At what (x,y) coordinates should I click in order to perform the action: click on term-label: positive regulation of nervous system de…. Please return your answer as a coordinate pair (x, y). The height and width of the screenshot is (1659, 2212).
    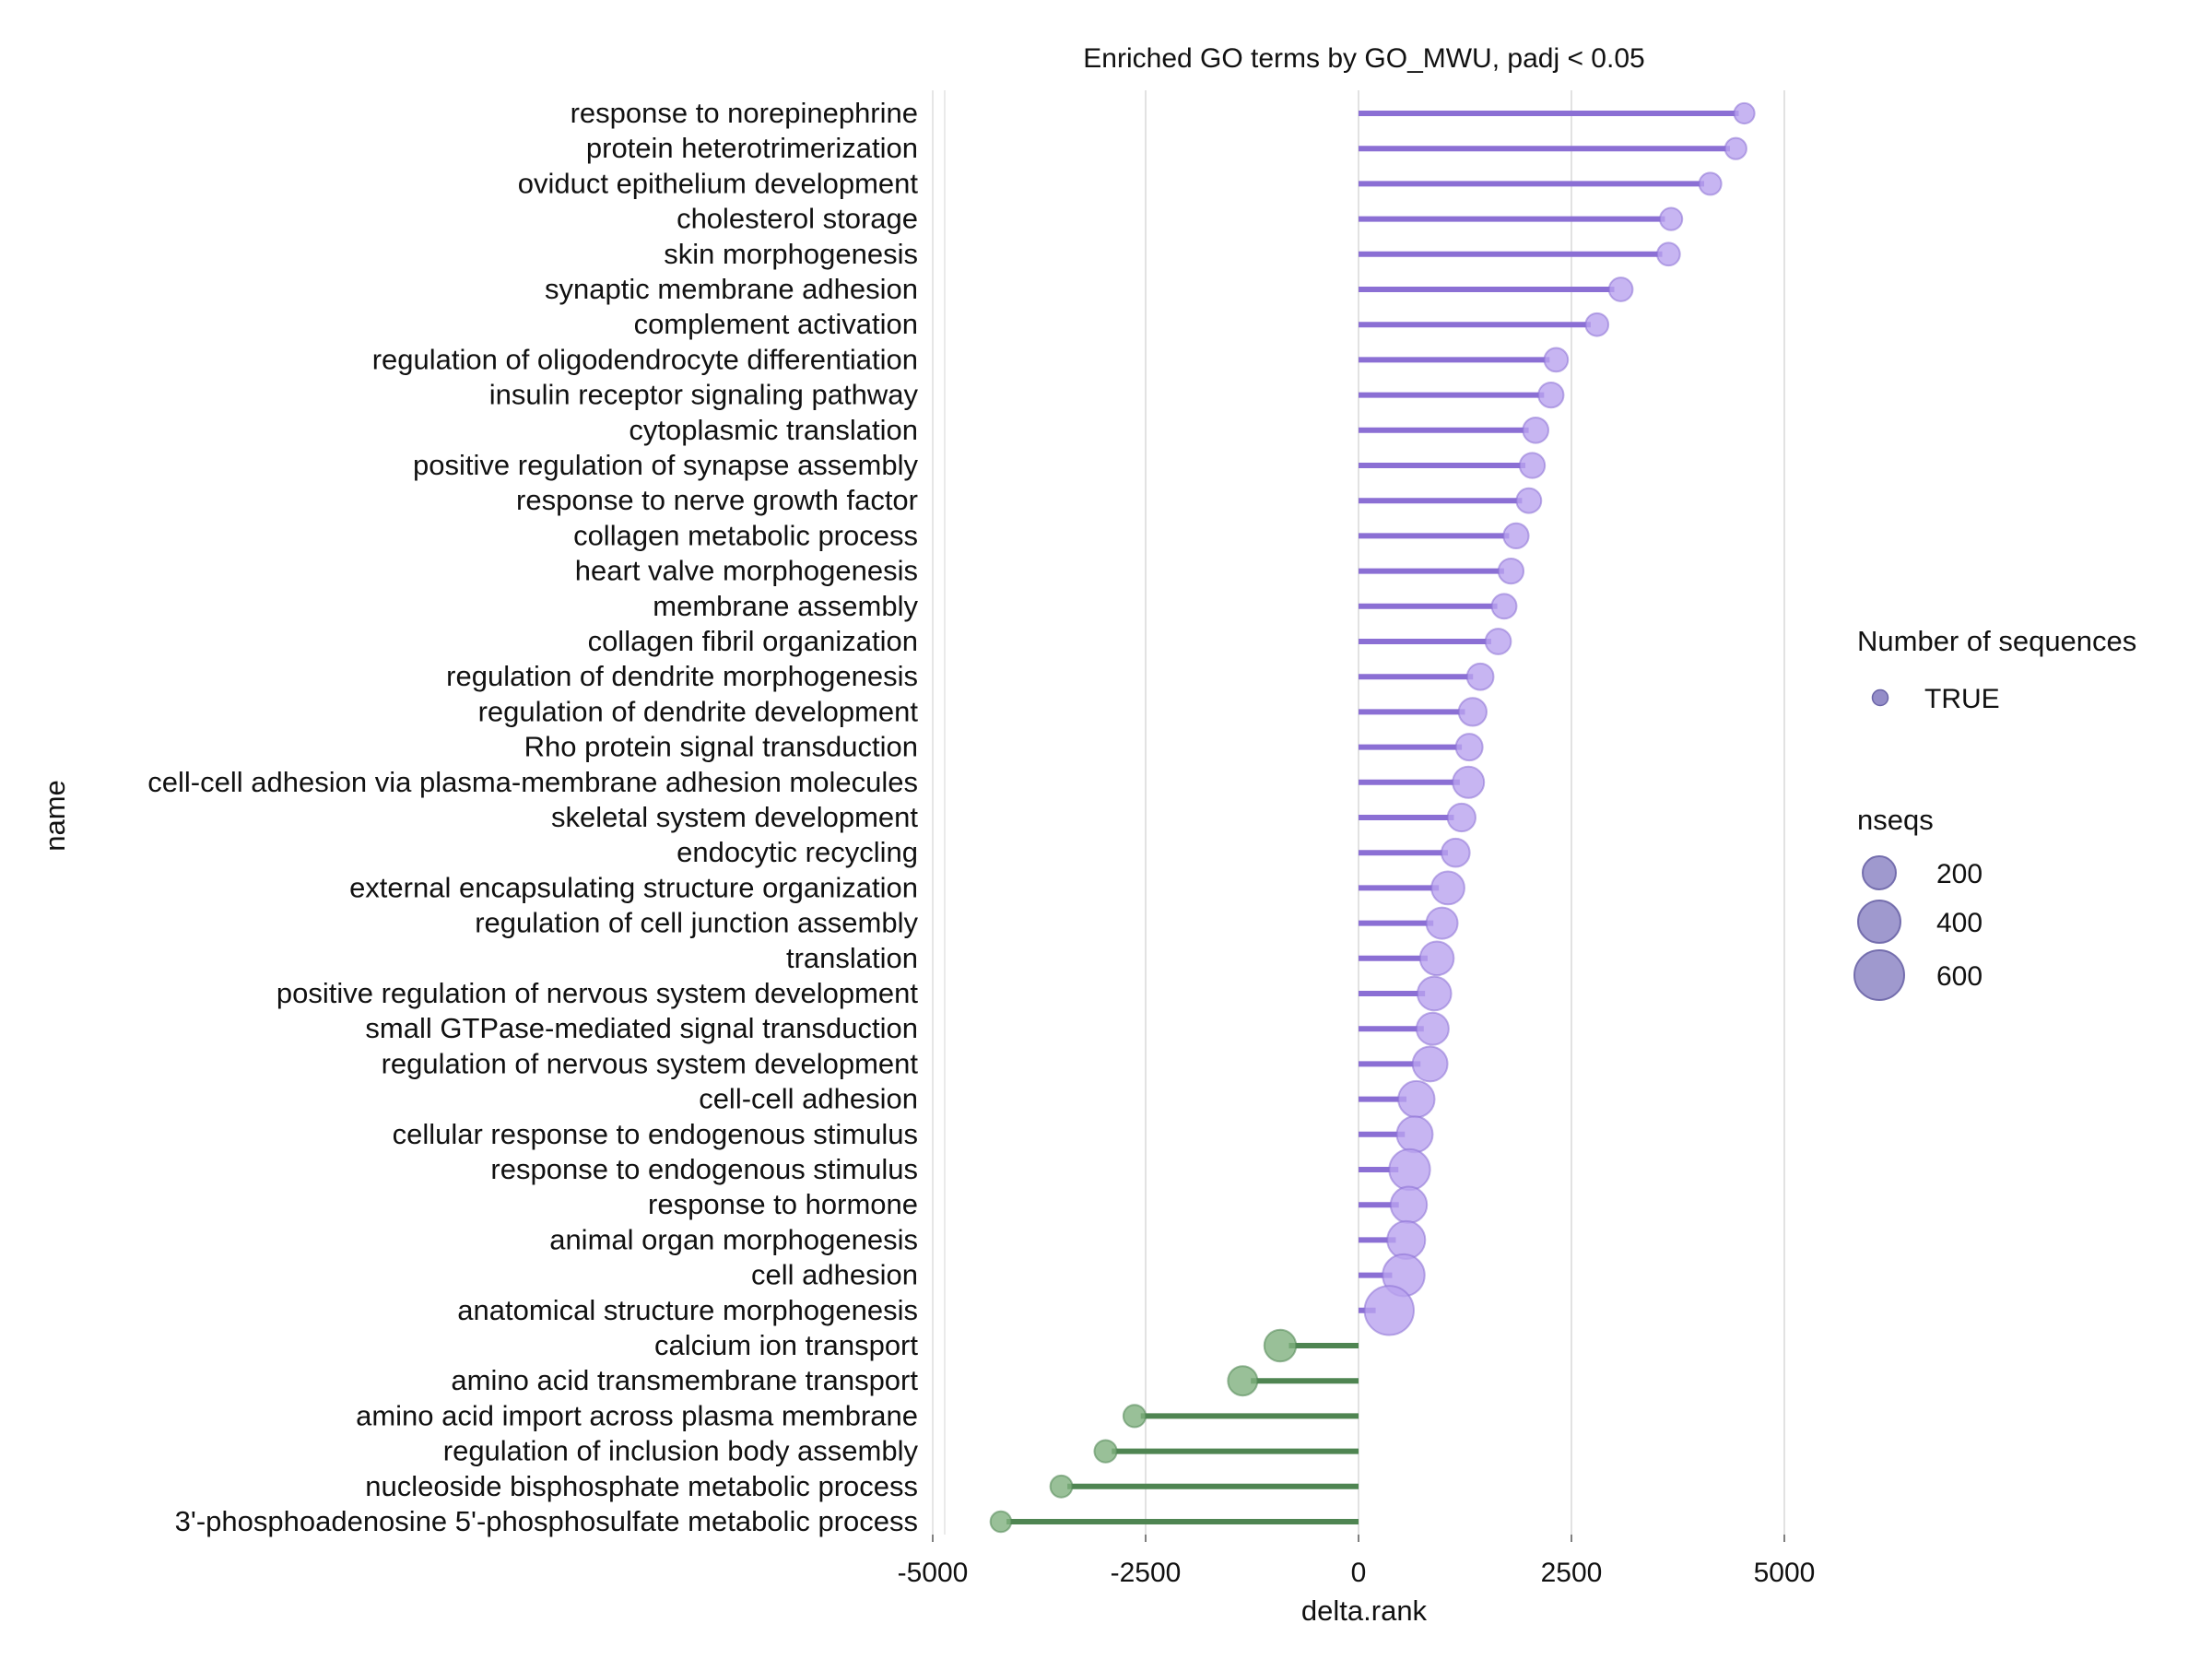
    Looking at the image, I should click on (597, 993).